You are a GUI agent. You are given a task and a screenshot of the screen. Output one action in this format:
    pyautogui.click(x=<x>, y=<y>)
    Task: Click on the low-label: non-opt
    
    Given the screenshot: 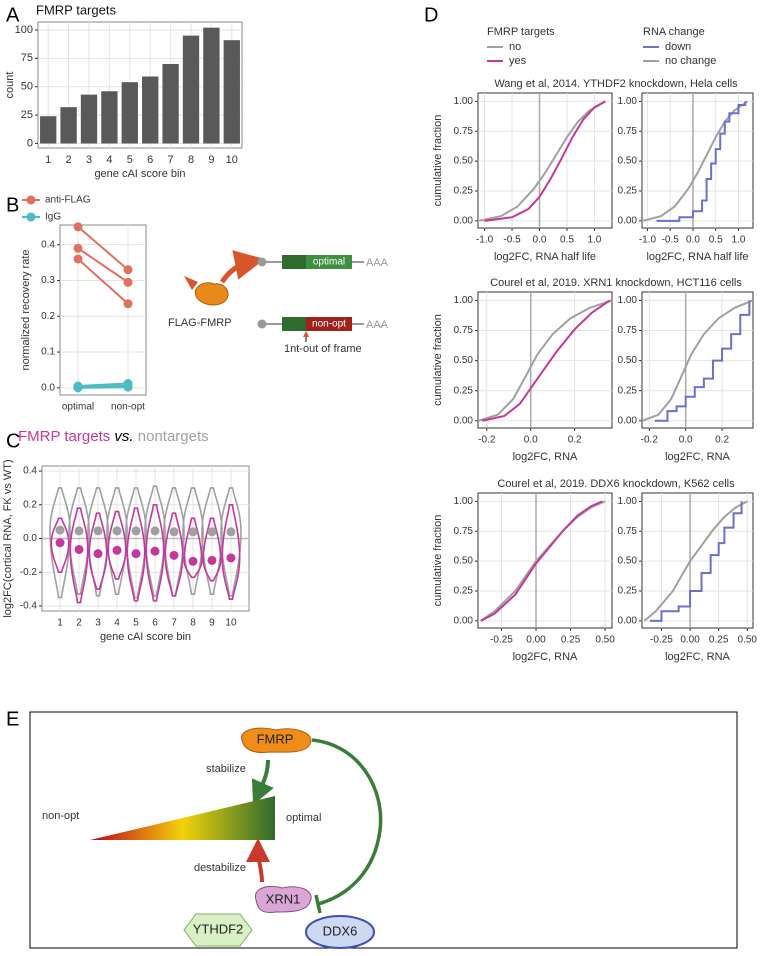 What is the action you would take?
    pyautogui.click(x=60, y=816)
    